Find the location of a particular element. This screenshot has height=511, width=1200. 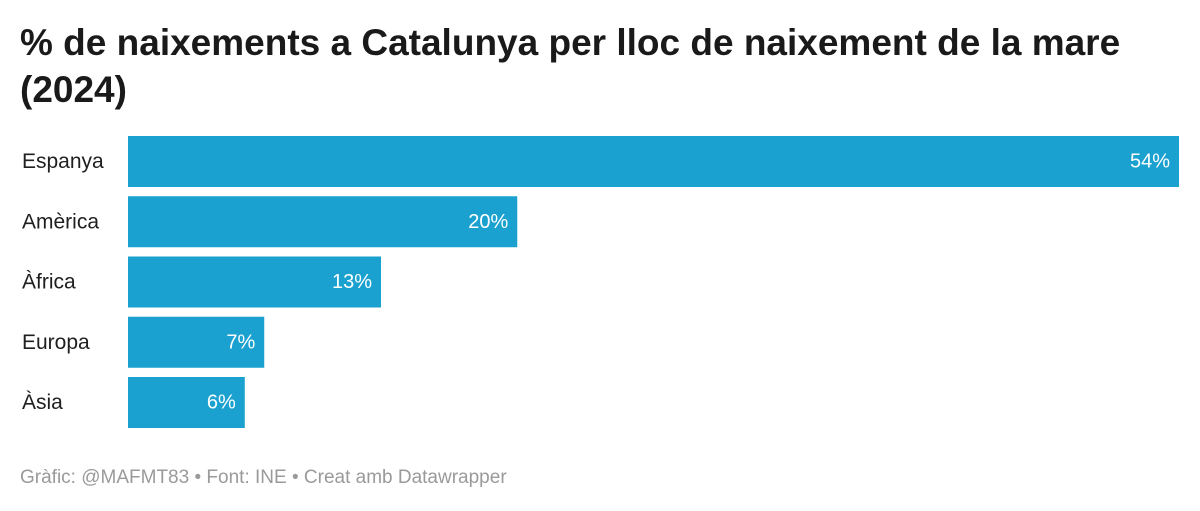

value-label-africa: 13% is located at coordinates (352, 282).